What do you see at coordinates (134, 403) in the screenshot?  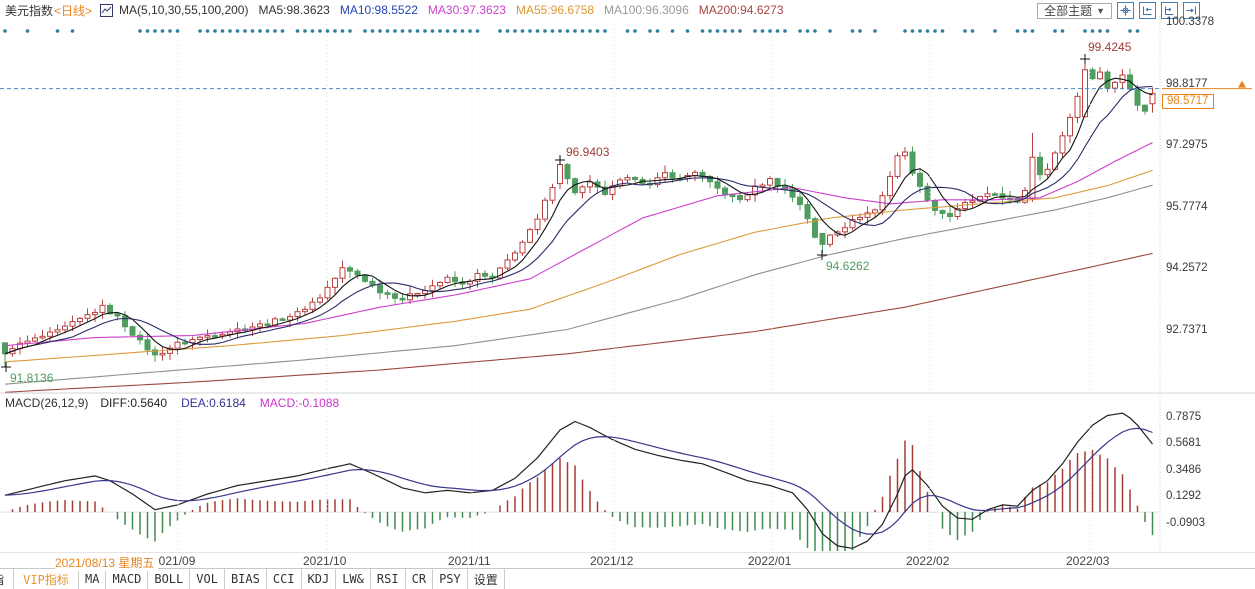 I see `diff-value: DIFF:0.5640` at bounding box center [134, 403].